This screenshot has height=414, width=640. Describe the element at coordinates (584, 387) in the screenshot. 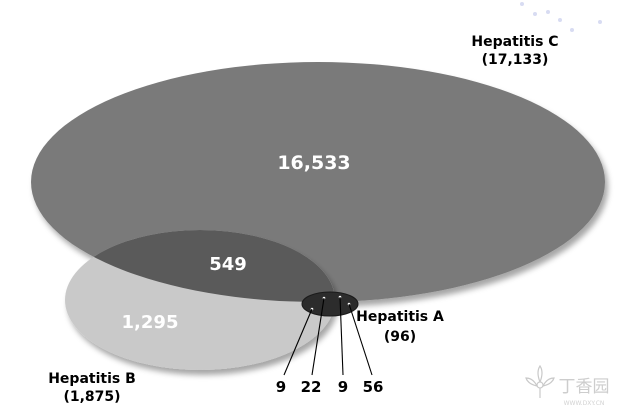

I see `watermark-text: 丁香园` at that location.